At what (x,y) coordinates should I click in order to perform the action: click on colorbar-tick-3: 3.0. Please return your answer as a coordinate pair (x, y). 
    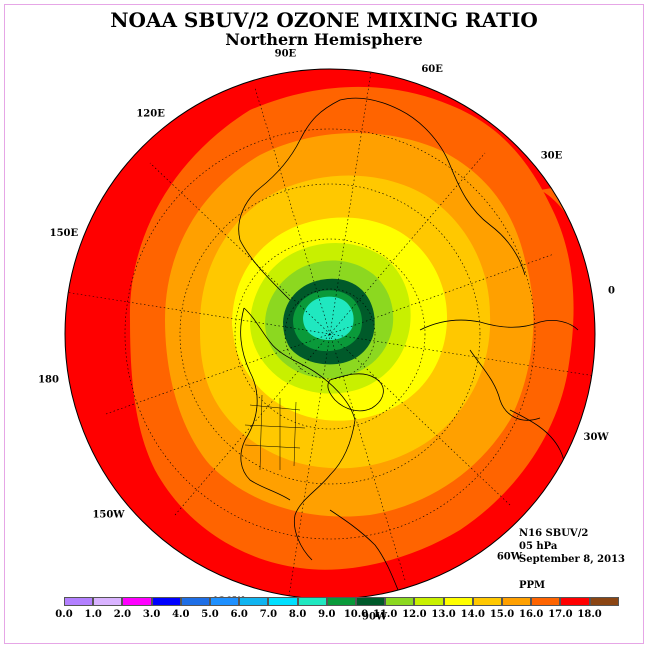
    Looking at the image, I should click on (151, 614).